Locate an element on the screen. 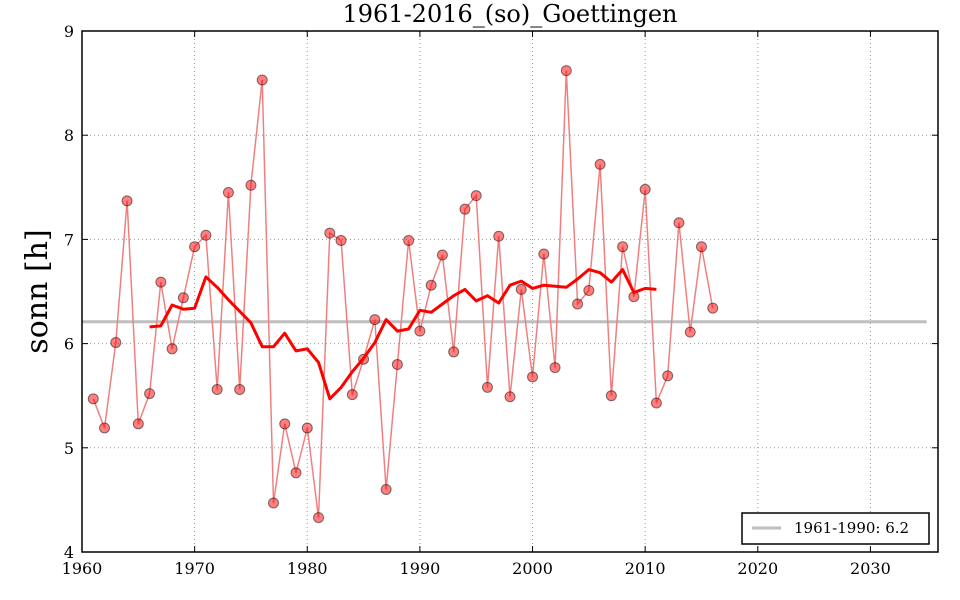 Image resolution: width=960 pixels, height=600 pixels. legend: 1961-1990: 6.2 is located at coordinates (835, 528).